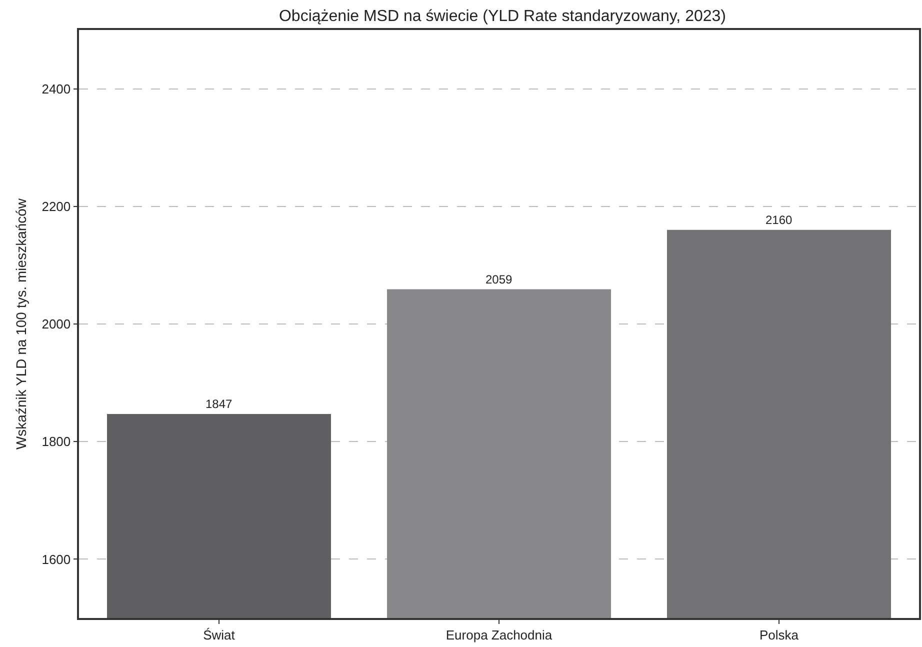 Image resolution: width=922 pixels, height=647 pixels. What do you see at coordinates (779, 219) in the screenshot?
I see `data-label: 2160` at bounding box center [779, 219].